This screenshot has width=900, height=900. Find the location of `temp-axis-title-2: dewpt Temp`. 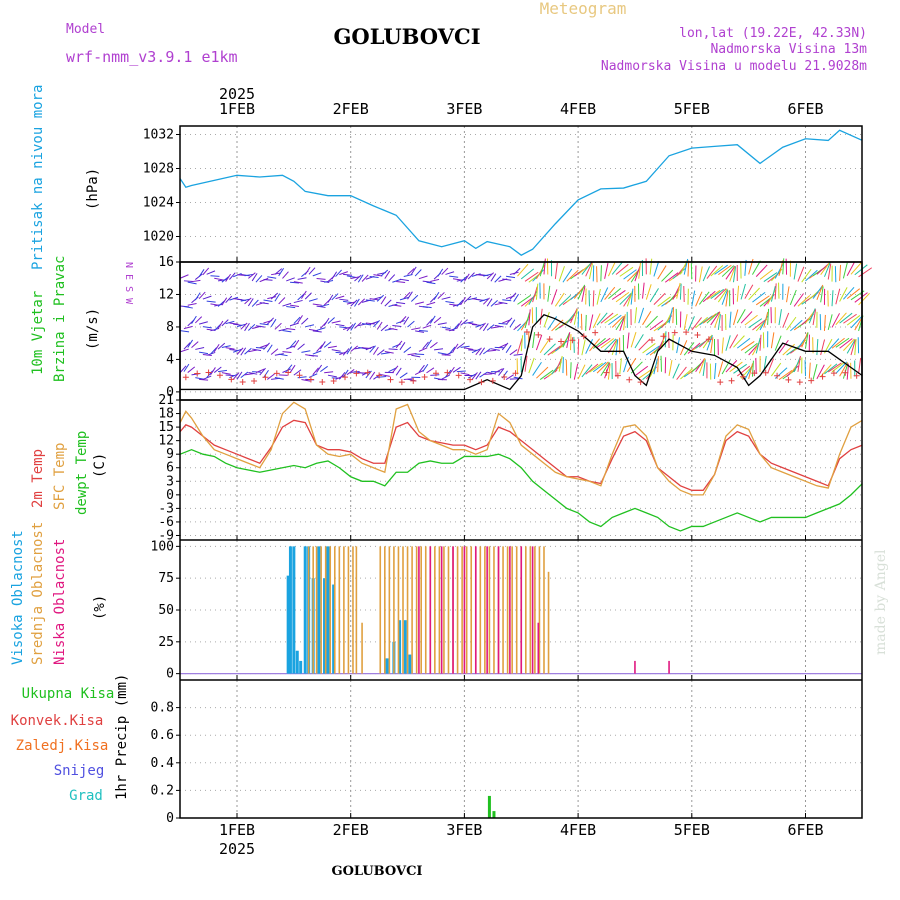

temp-axis-title-2: dewpt Temp is located at coordinates (82, 473).